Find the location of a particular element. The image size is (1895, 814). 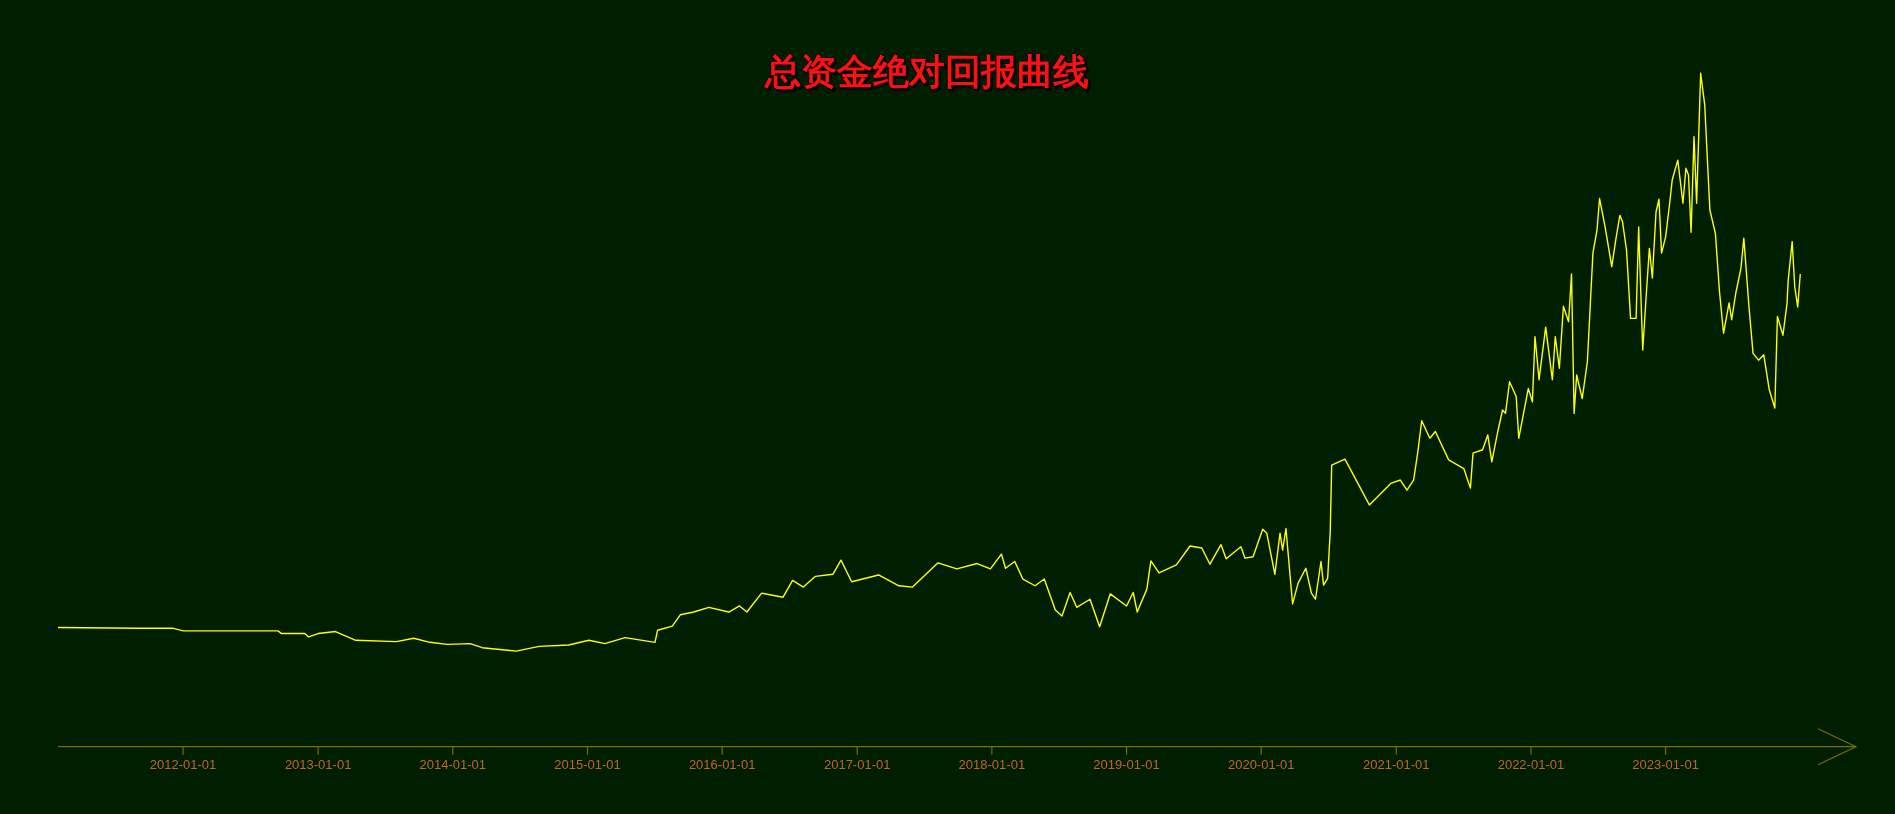

x-tick-label: 2019-01-01 is located at coordinates (1126, 764).